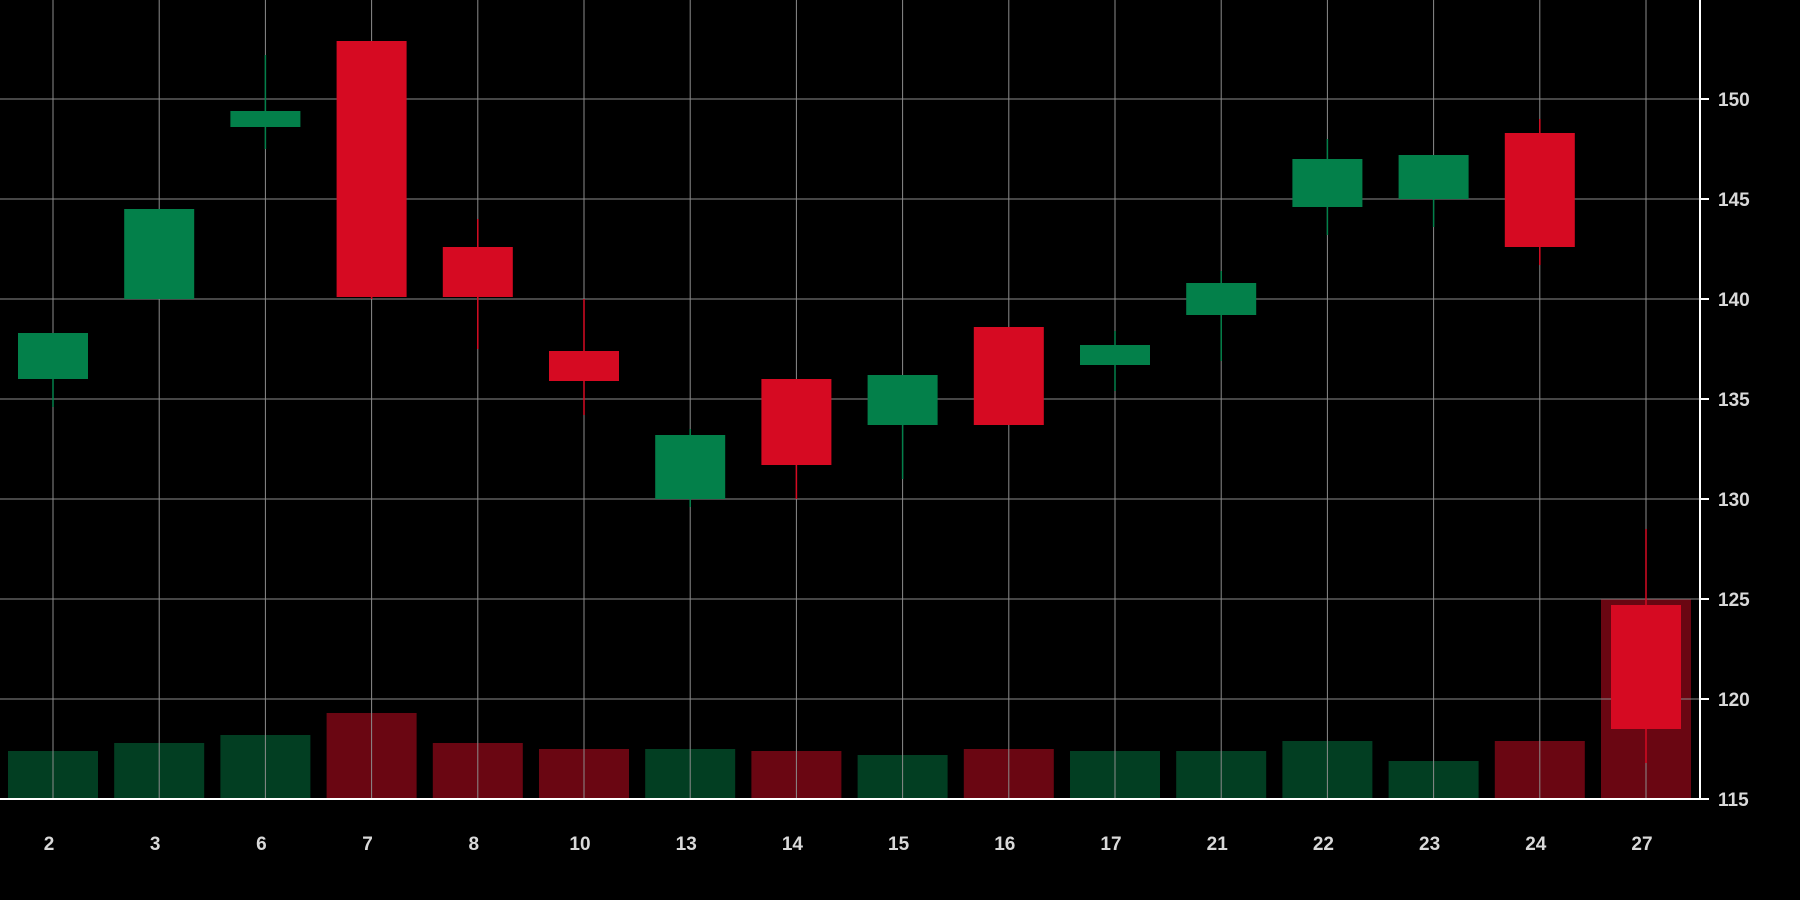 The height and width of the screenshot is (900, 1800). Describe the element at coordinates (1734, 500) in the screenshot. I see `y-tick-label: 130` at that location.